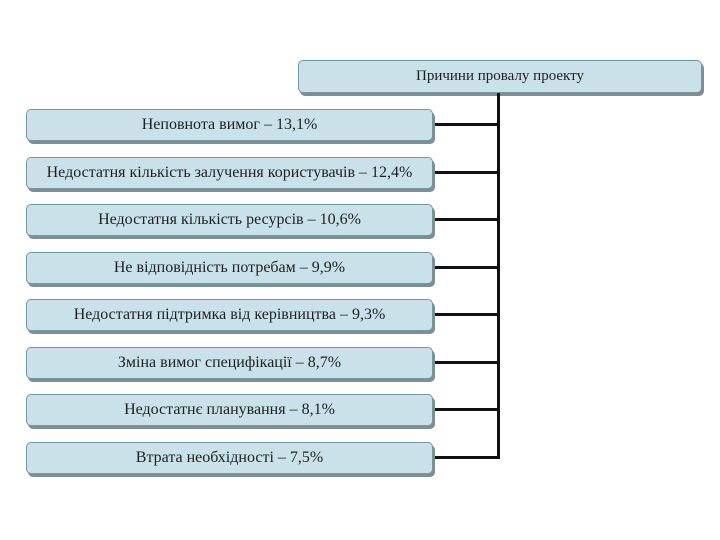  Describe the element at coordinates (498, 276) in the screenshot. I see `trunk-line` at that location.